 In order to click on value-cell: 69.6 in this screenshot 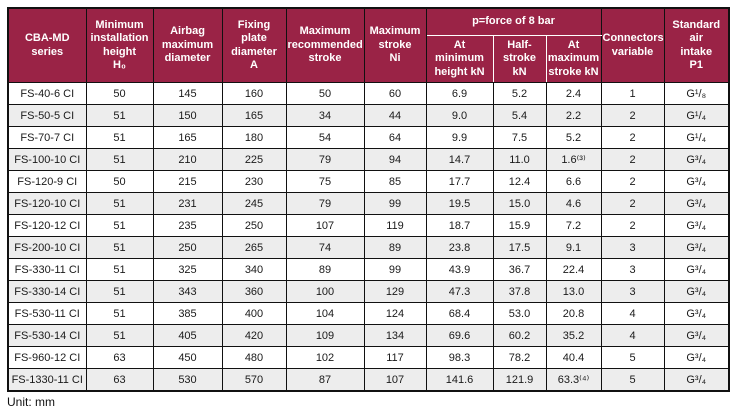, I will do `click(459, 335)`.